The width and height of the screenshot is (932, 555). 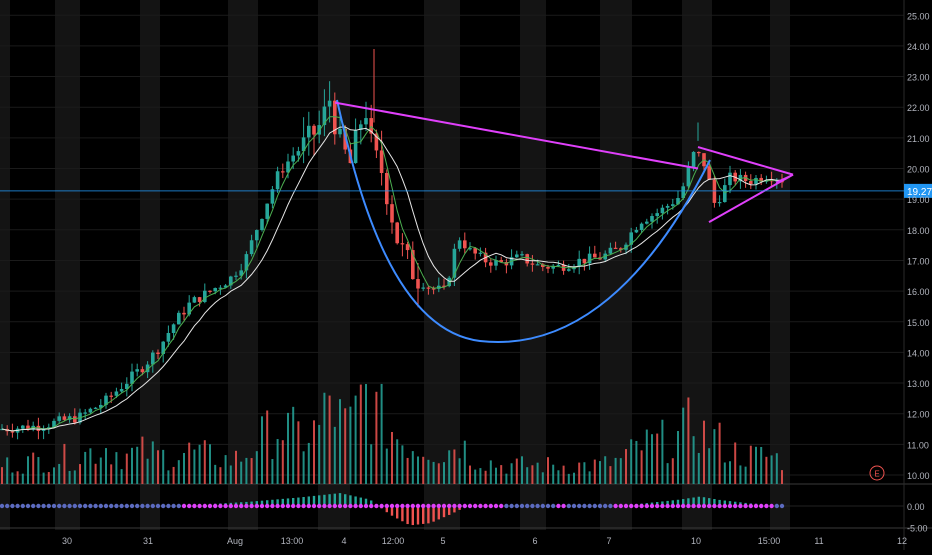 What do you see at coordinates (235, 541) in the screenshot?
I see `time-tick-label: Aug` at bounding box center [235, 541].